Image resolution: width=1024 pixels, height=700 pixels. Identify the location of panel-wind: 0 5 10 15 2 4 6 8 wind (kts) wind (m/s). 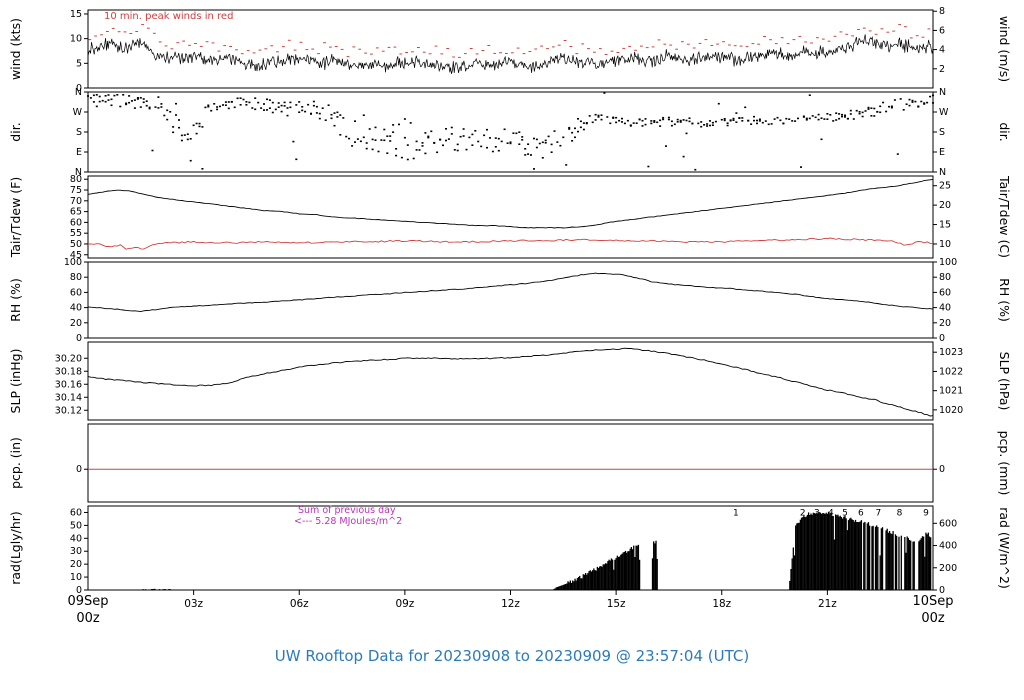
(510, 50).